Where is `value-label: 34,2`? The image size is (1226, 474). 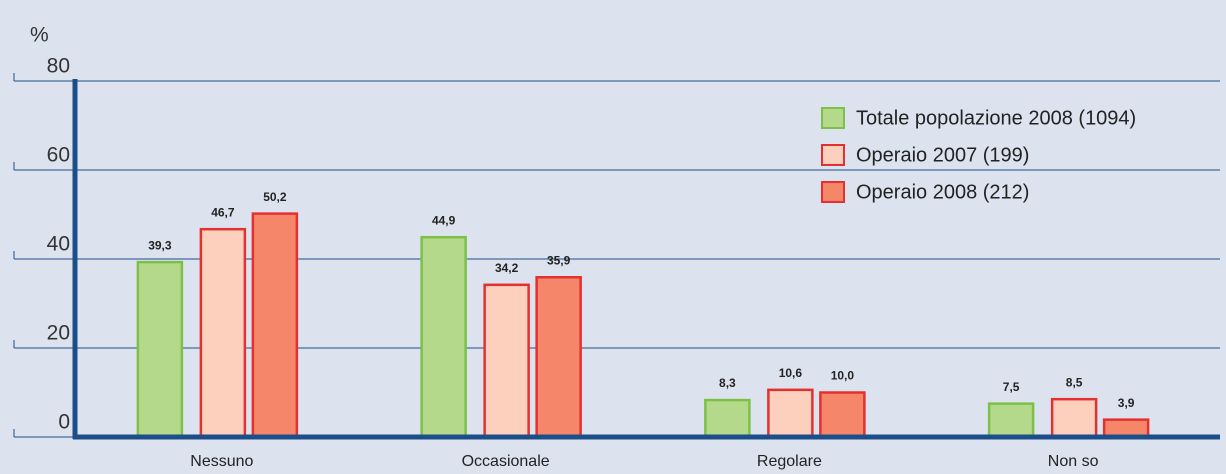
value-label: 34,2 is located at coordinates (507, 268).